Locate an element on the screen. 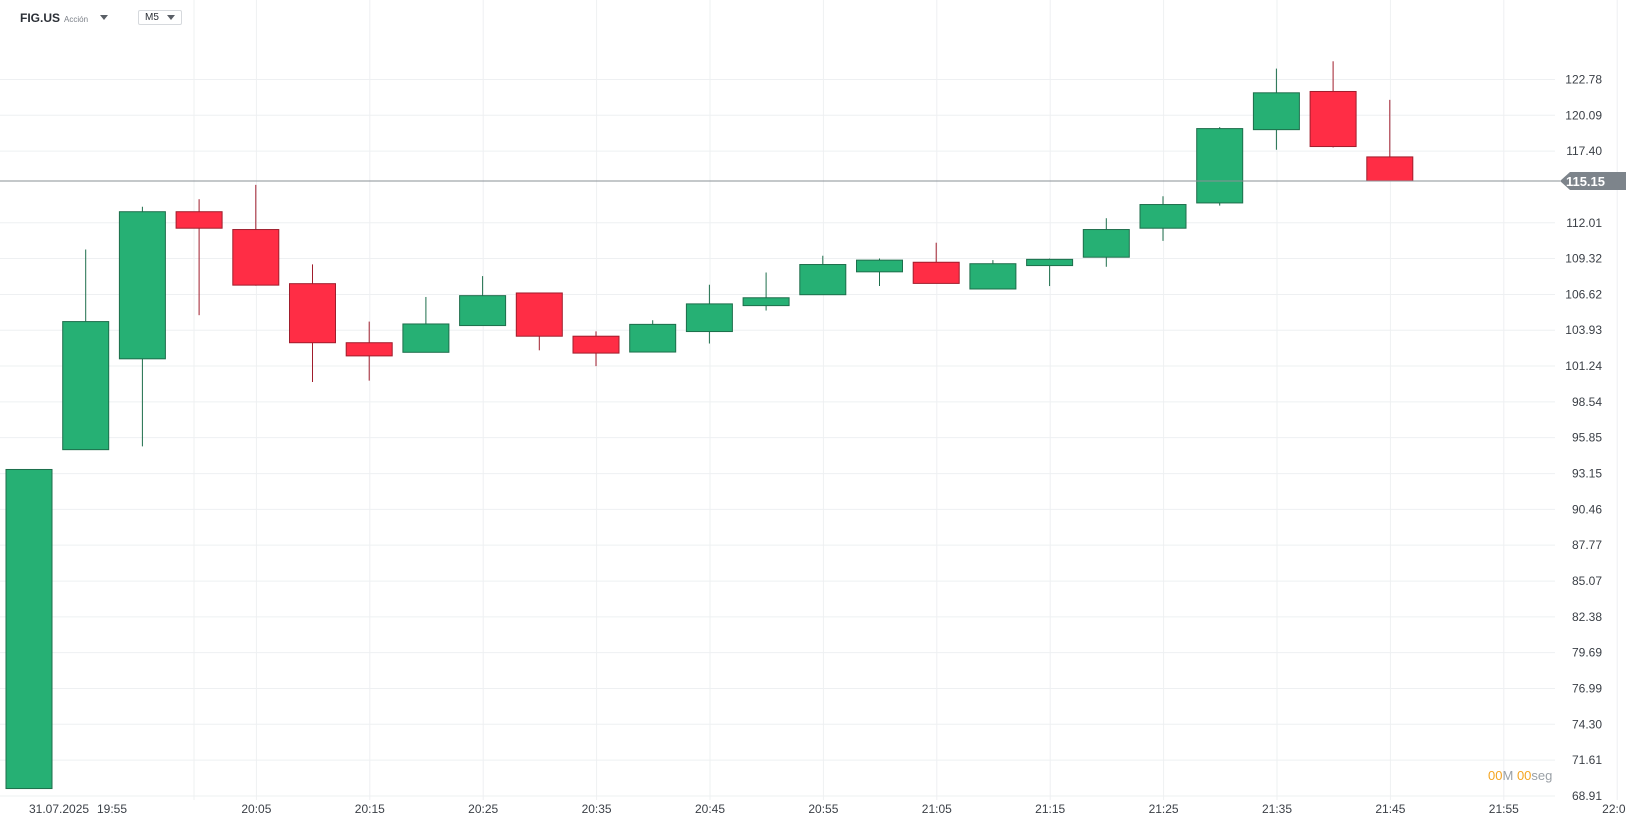 The width and height of the screenshot is (1626, 821). y-tick-label: 103.93 is located at coordinates (1583, 330).